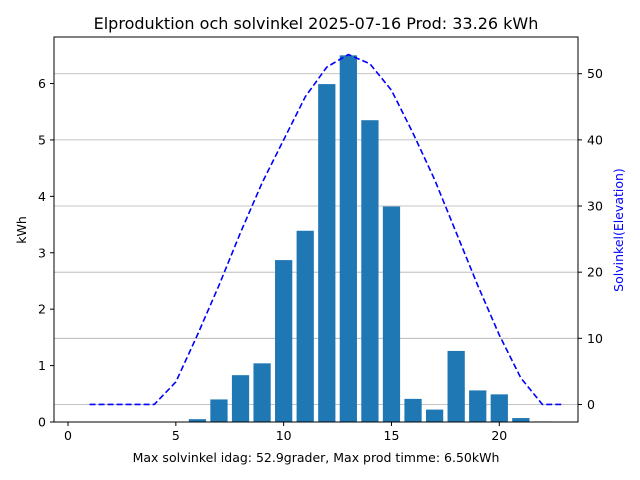  What do you see at coordinates (42, 139) in the screenshot?
I see `y-tick-label: 5` at bounding box center [42, 139].